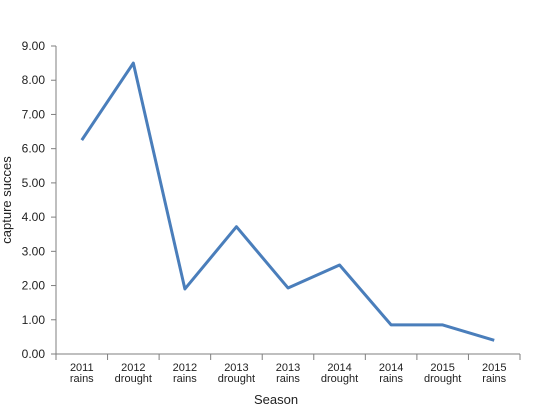  Describe the element at coordinates (34, 46) in the screenshot. I see `y-tick-label: 9.00` at that location.